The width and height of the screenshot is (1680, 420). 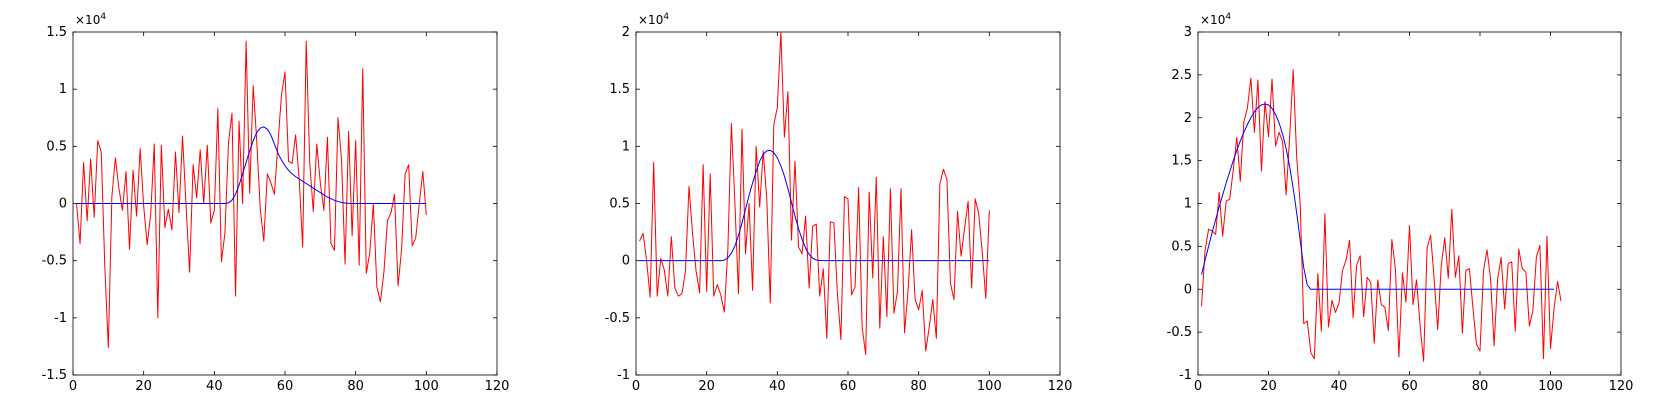 I want to click on noisy-signal-line, so click(x=1381, y=215).